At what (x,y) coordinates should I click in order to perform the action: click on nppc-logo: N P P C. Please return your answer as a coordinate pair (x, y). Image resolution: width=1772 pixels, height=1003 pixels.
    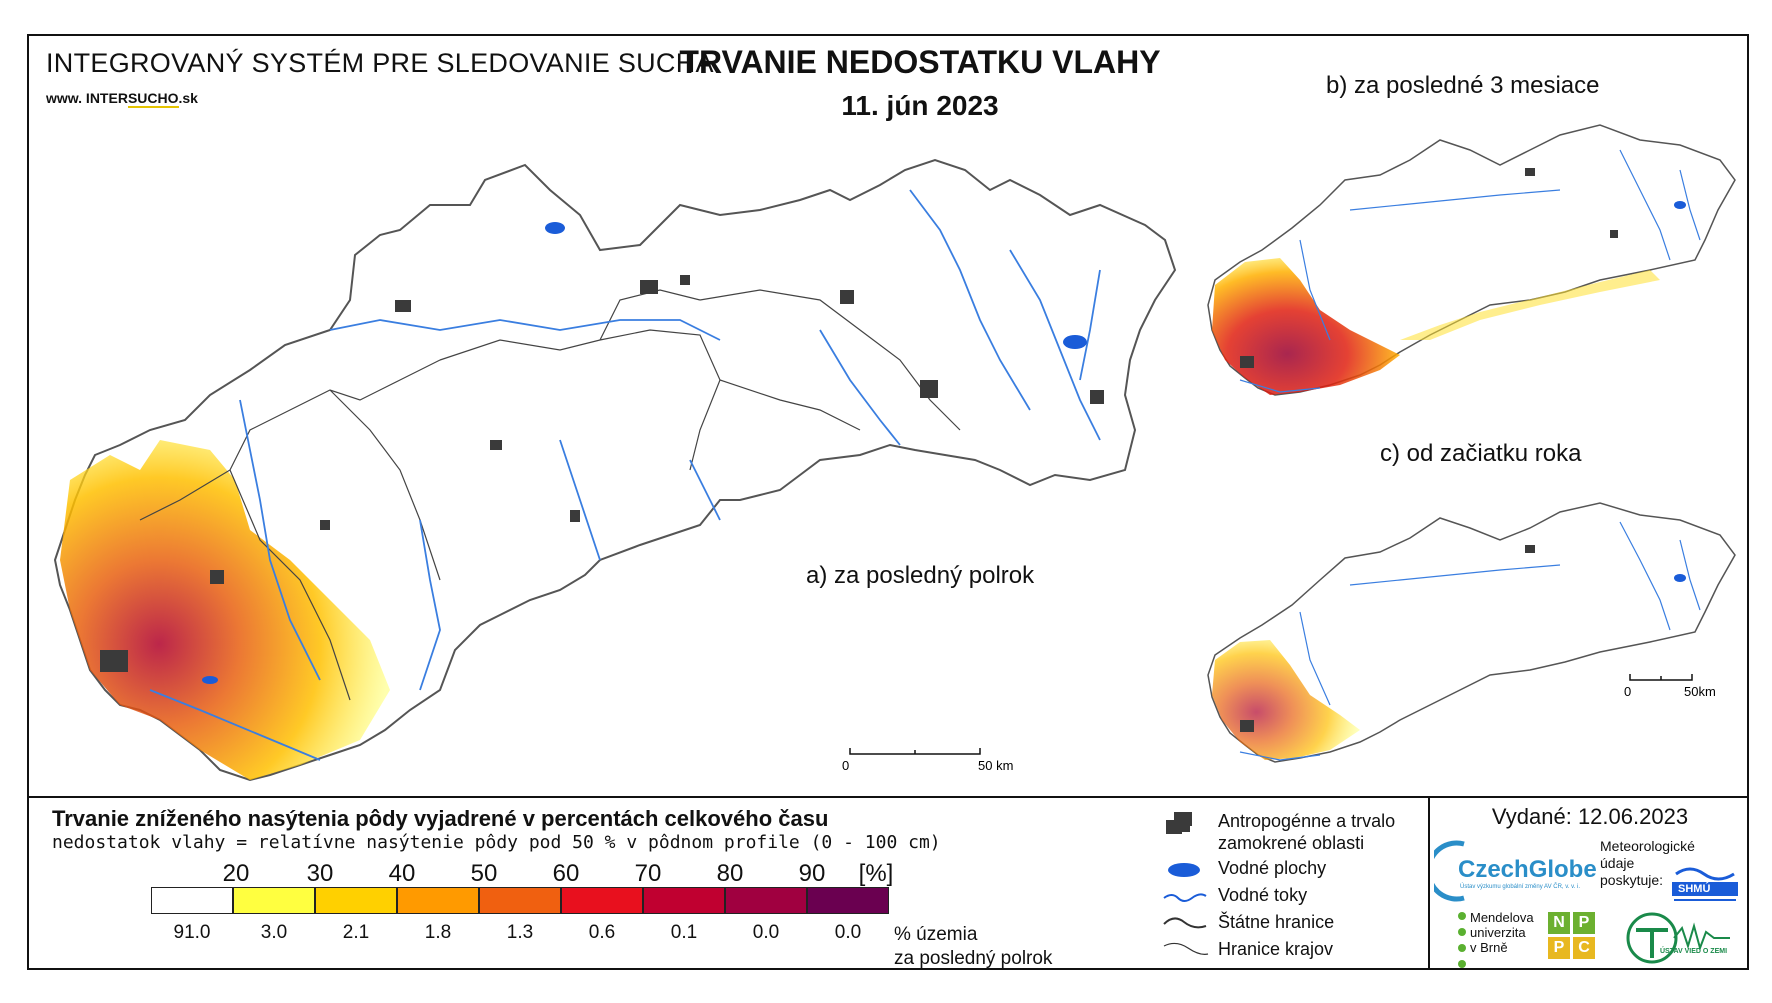
    Looking at the image, I should click on (1572, 936).